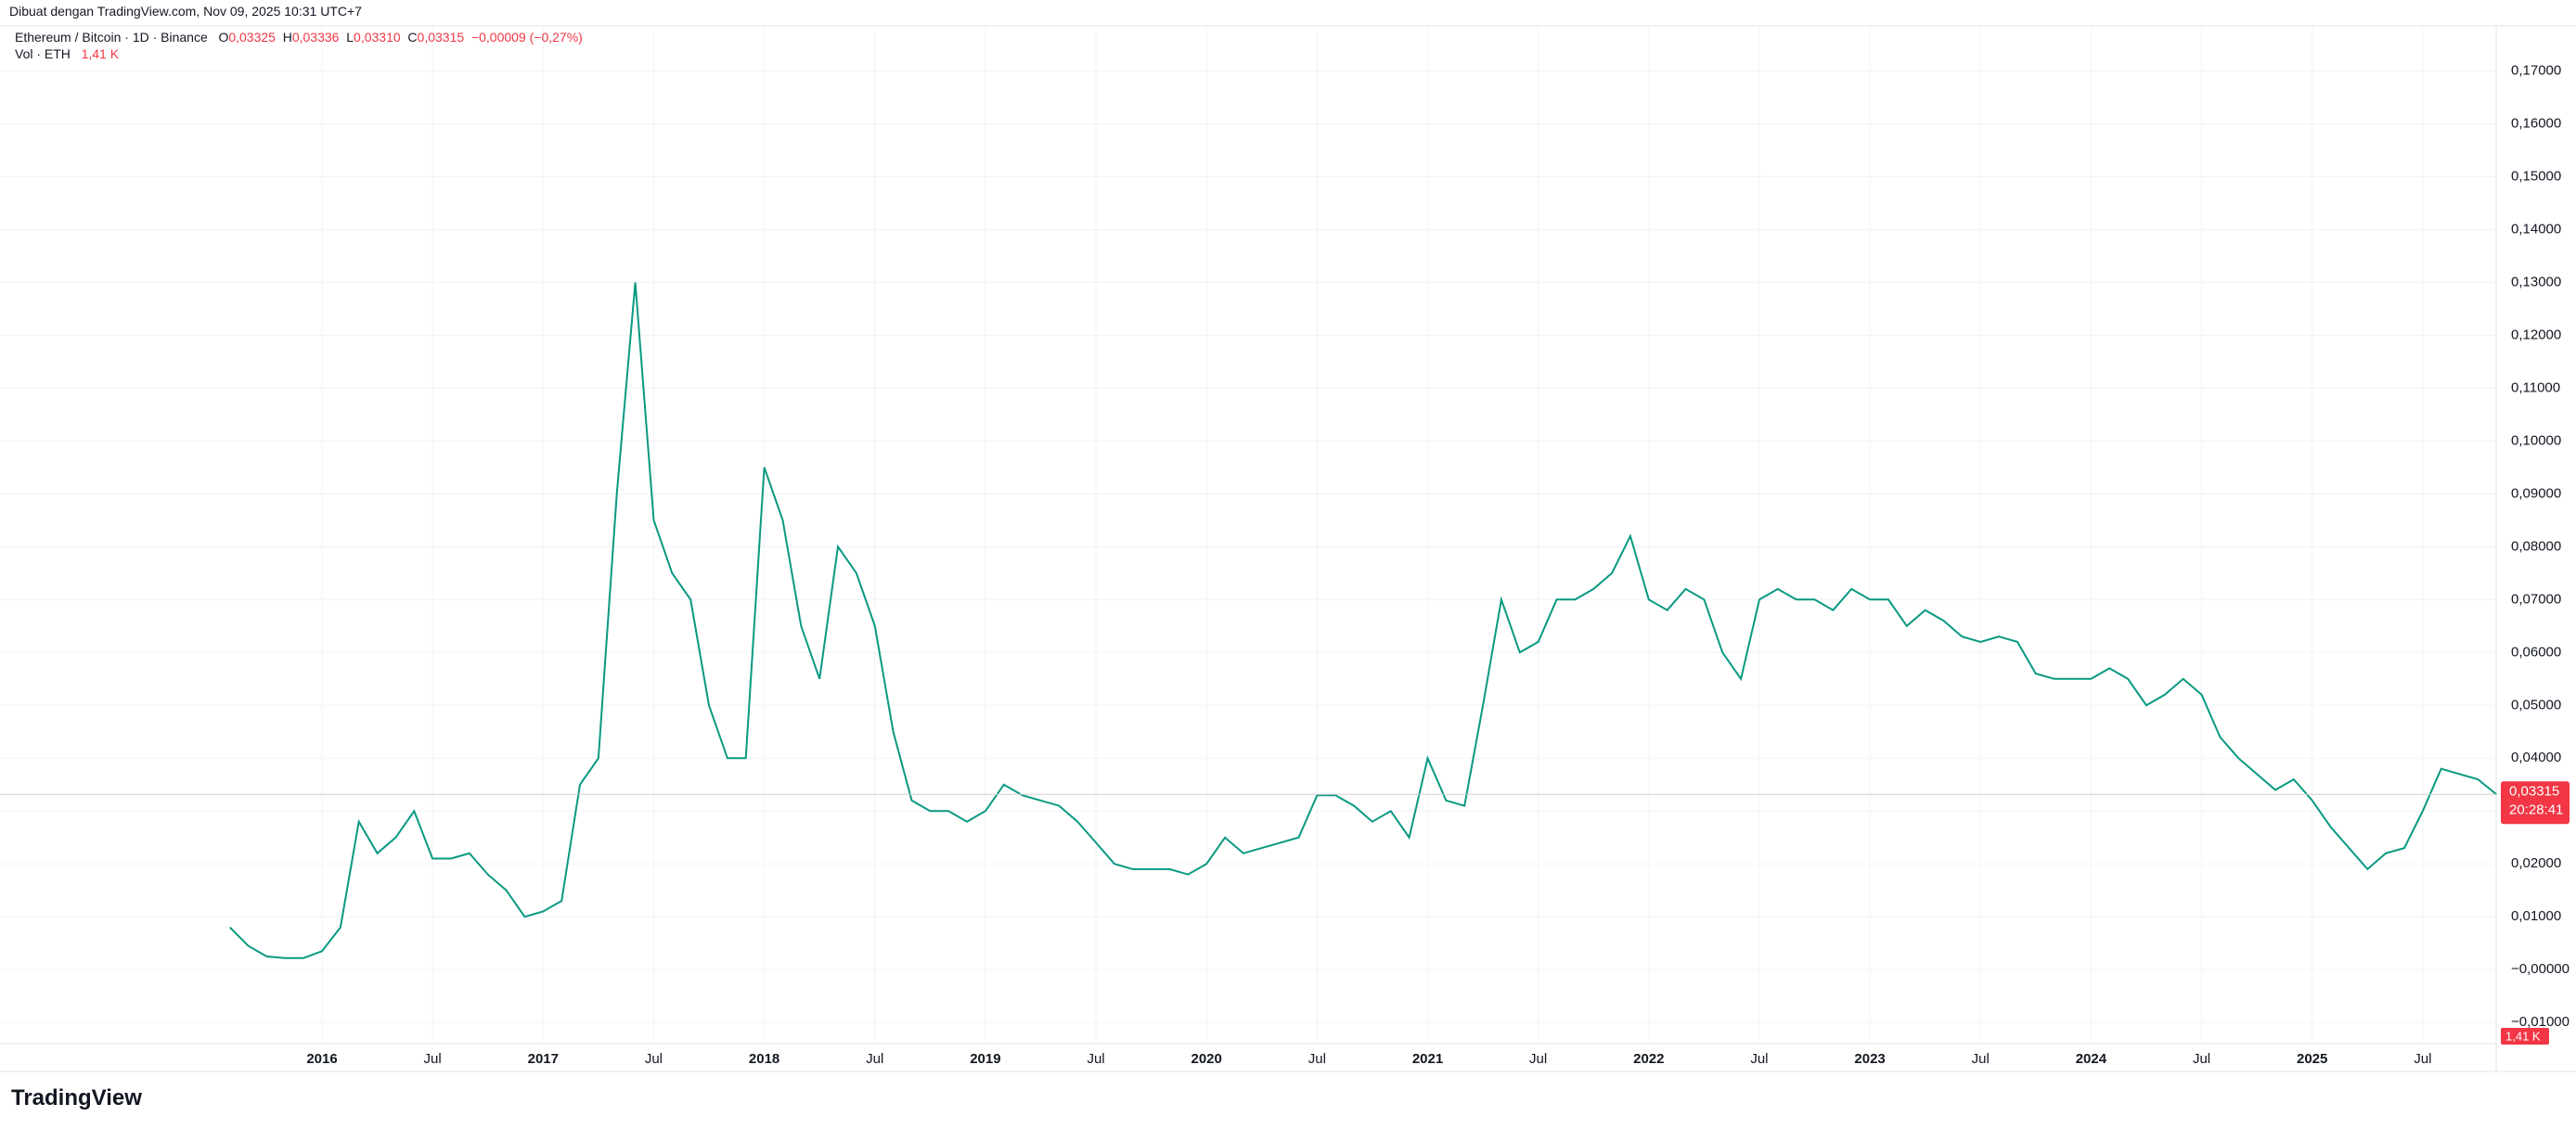 This screenshot has width=2576, height=1129. I want to click on x-tick-label: 2024, so click(2092, 1059).